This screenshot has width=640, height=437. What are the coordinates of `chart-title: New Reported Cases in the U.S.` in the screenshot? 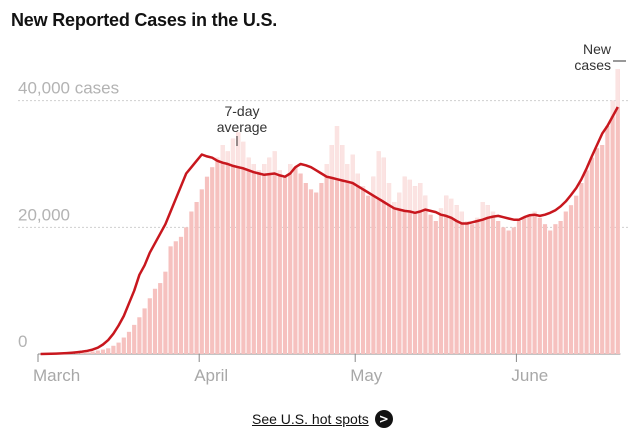 It's located at (144, 20).